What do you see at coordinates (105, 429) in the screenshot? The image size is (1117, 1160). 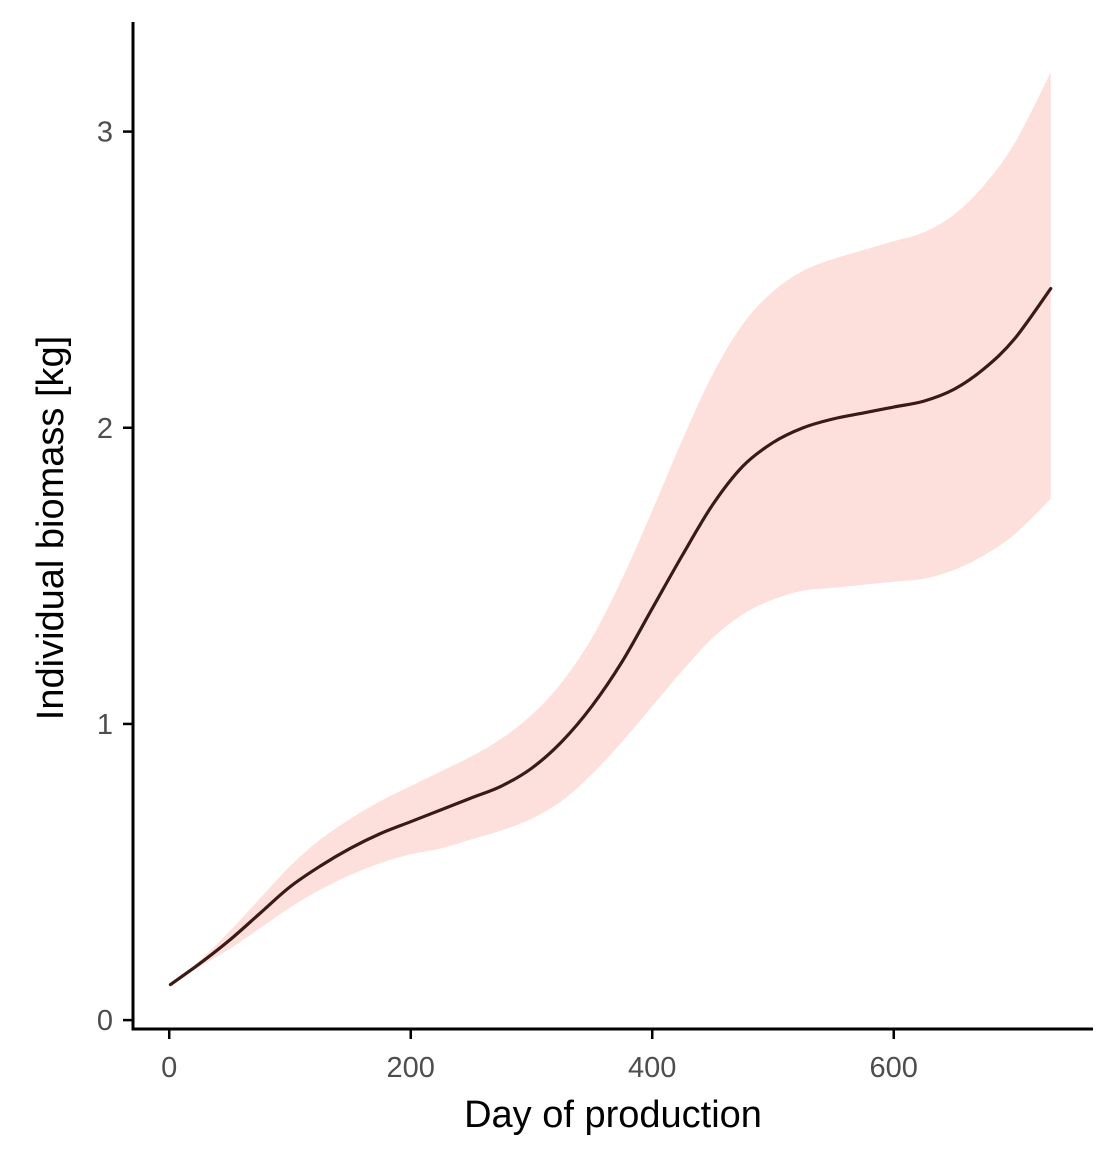 I see `y-tick-label: 2` at bounding box center [105, 429].